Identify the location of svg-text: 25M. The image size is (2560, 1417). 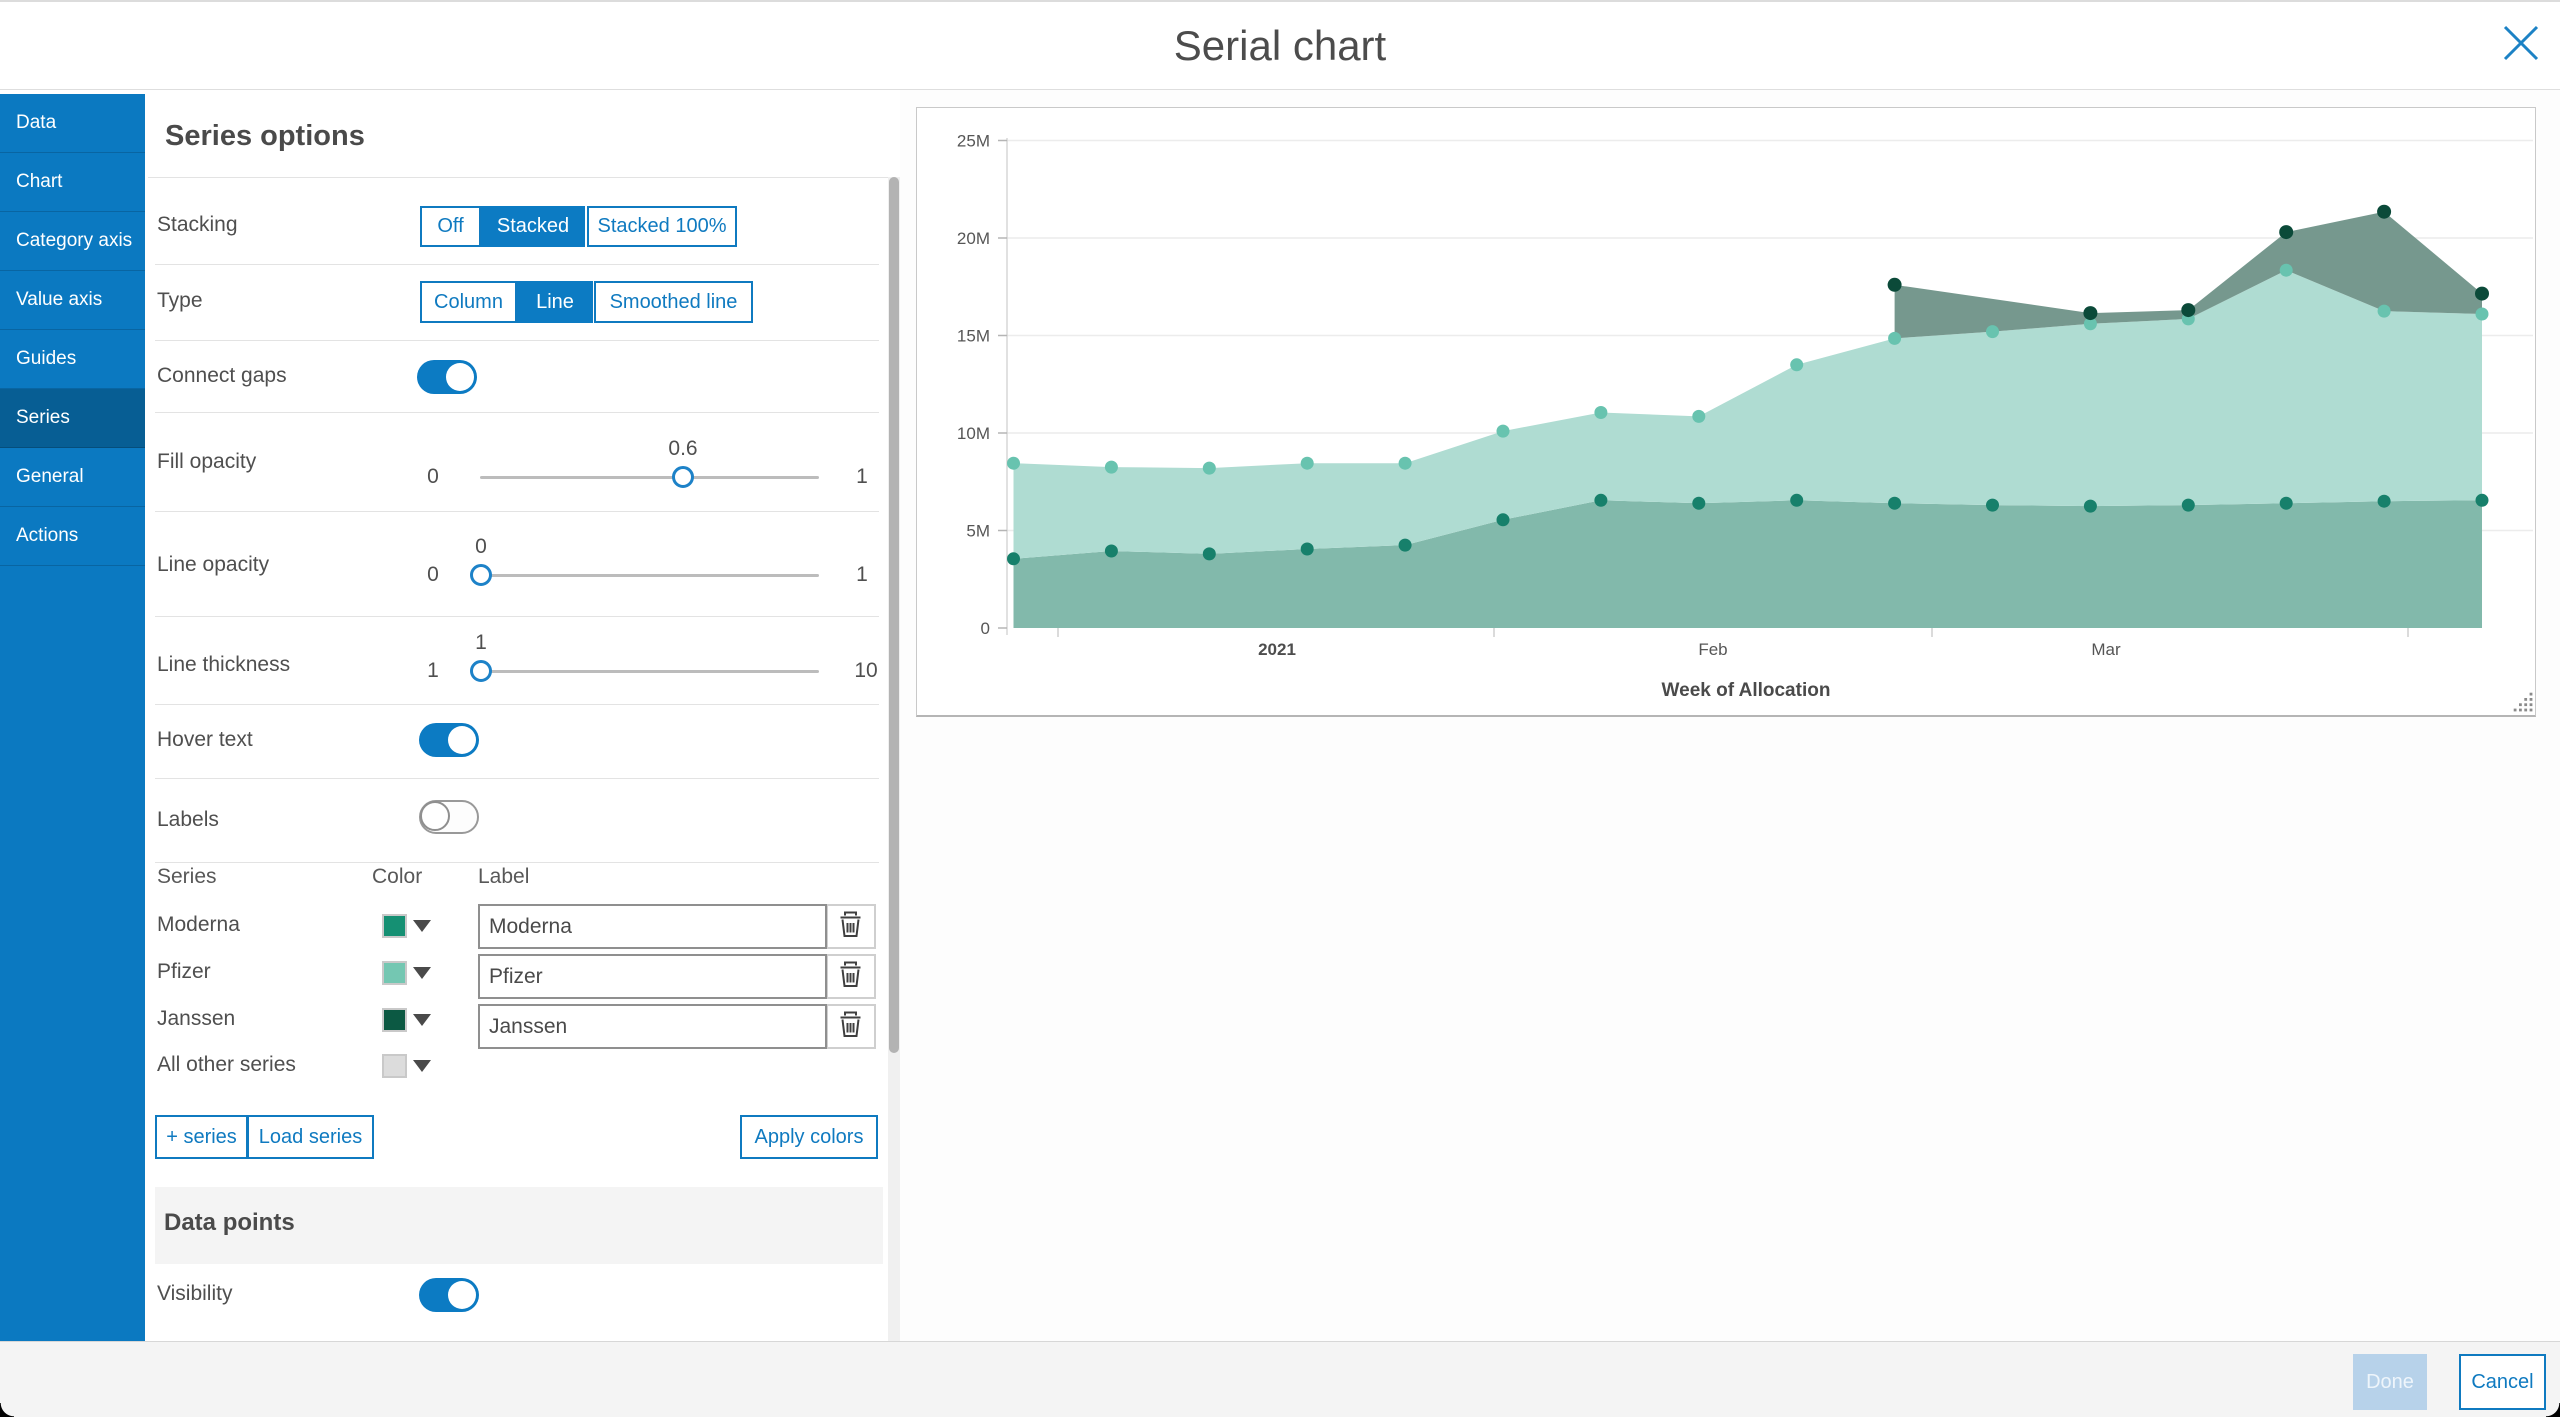
(973, 141).